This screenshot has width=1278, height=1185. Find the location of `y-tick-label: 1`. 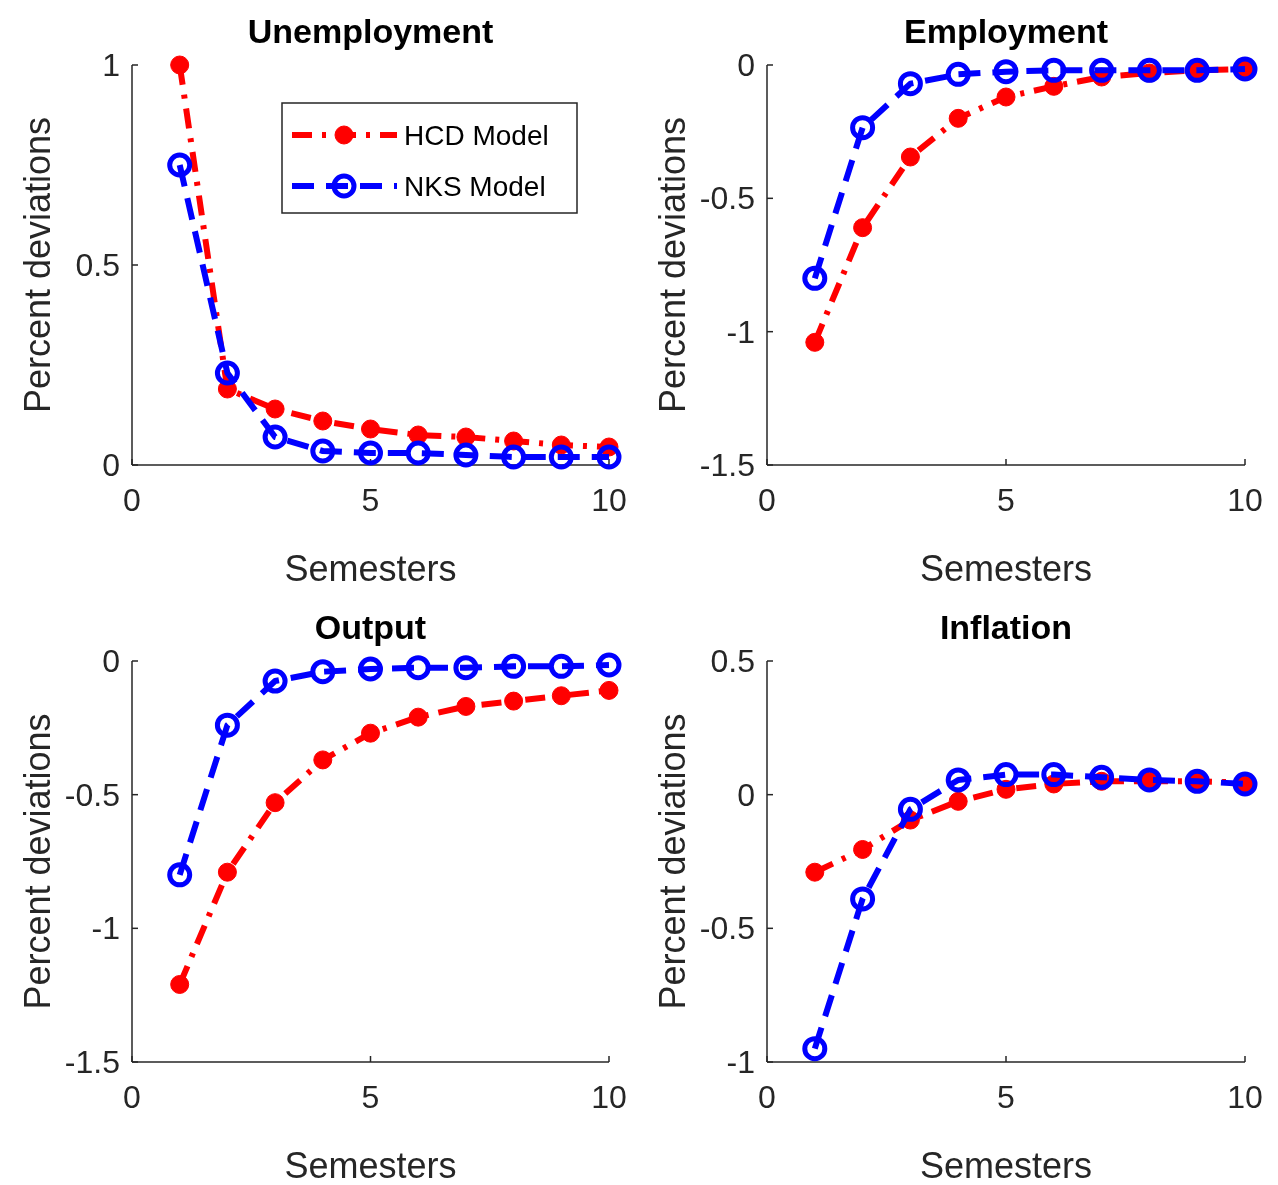

y-tick-label: 1 is located at coordinates (111, 65).